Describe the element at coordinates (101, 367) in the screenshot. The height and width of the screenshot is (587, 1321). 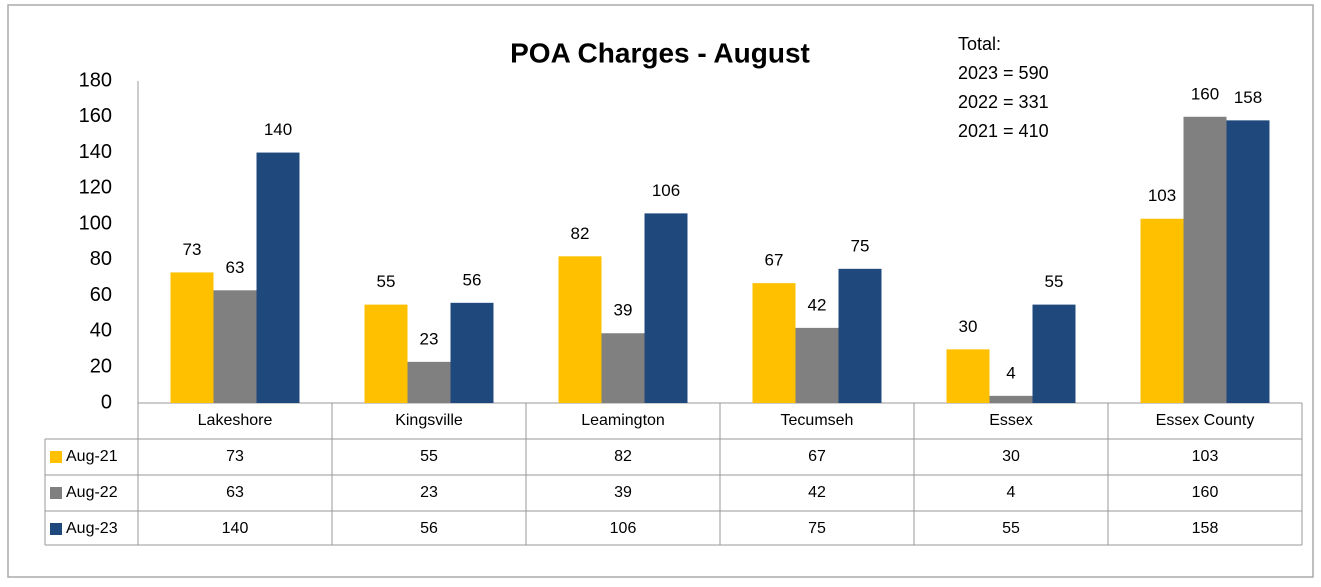
I see `y-tick-label: 20` at that location.